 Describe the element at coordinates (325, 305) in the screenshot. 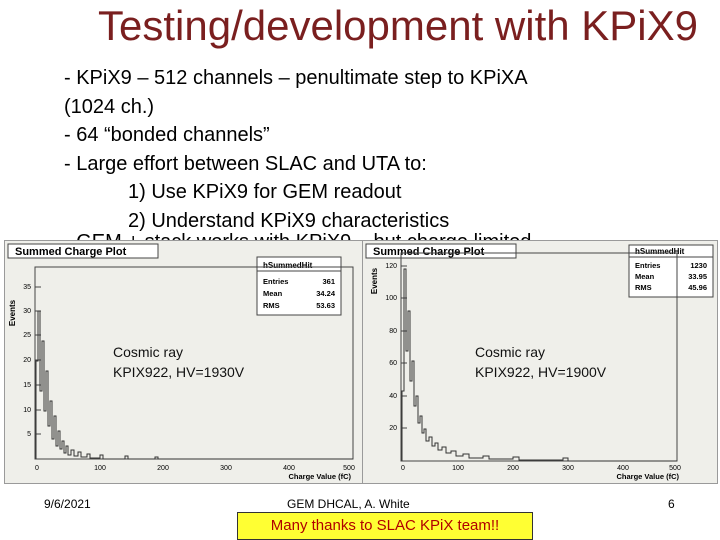

I see `stats-value: 53.63` at that location.